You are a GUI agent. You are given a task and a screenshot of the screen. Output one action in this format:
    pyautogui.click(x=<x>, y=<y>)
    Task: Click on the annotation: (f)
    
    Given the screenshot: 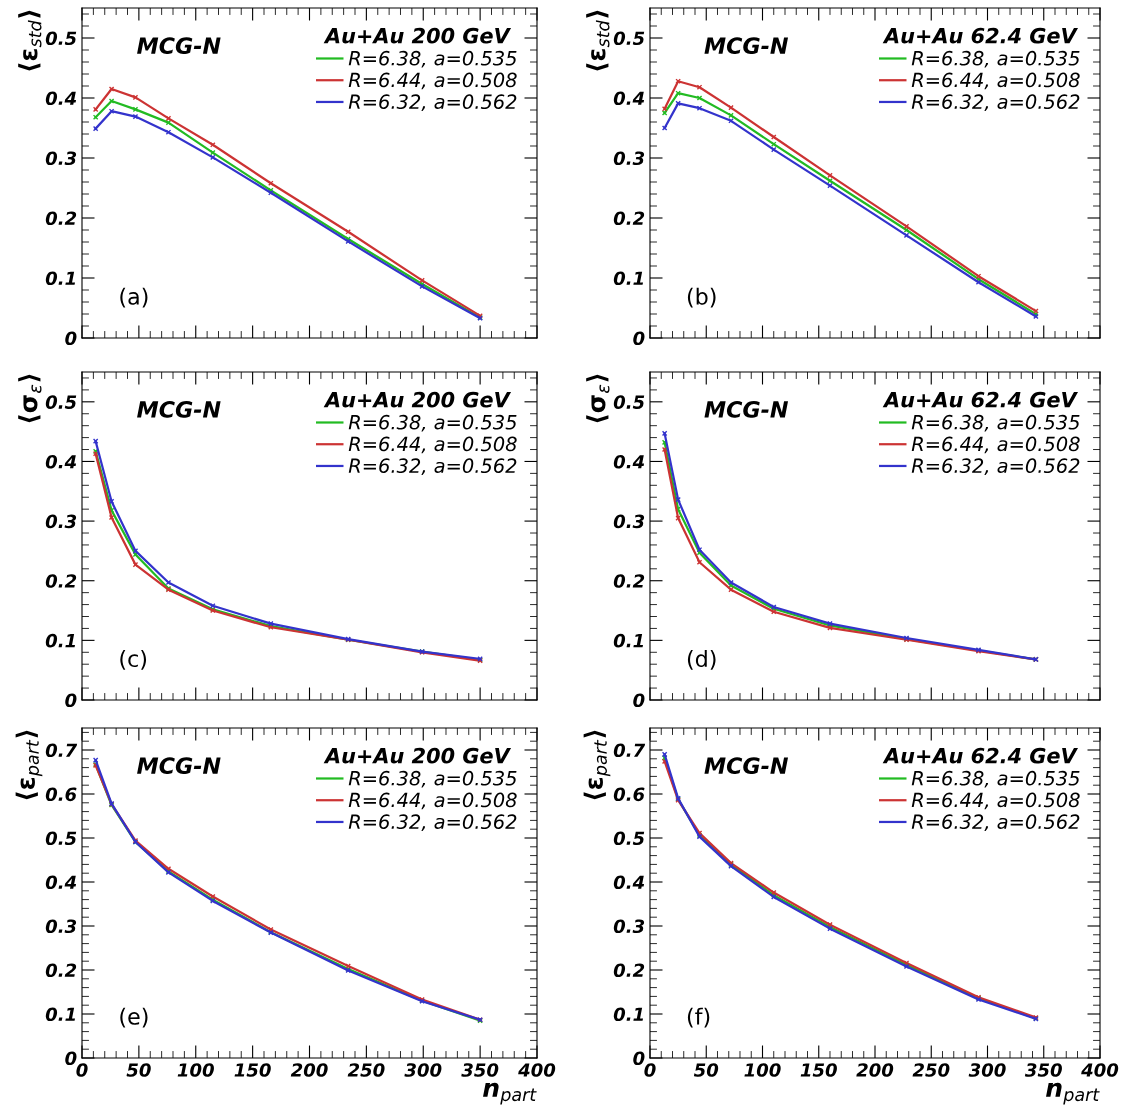 What is the action you would take?
    pyautogui.click(x=698, y=1017)
    